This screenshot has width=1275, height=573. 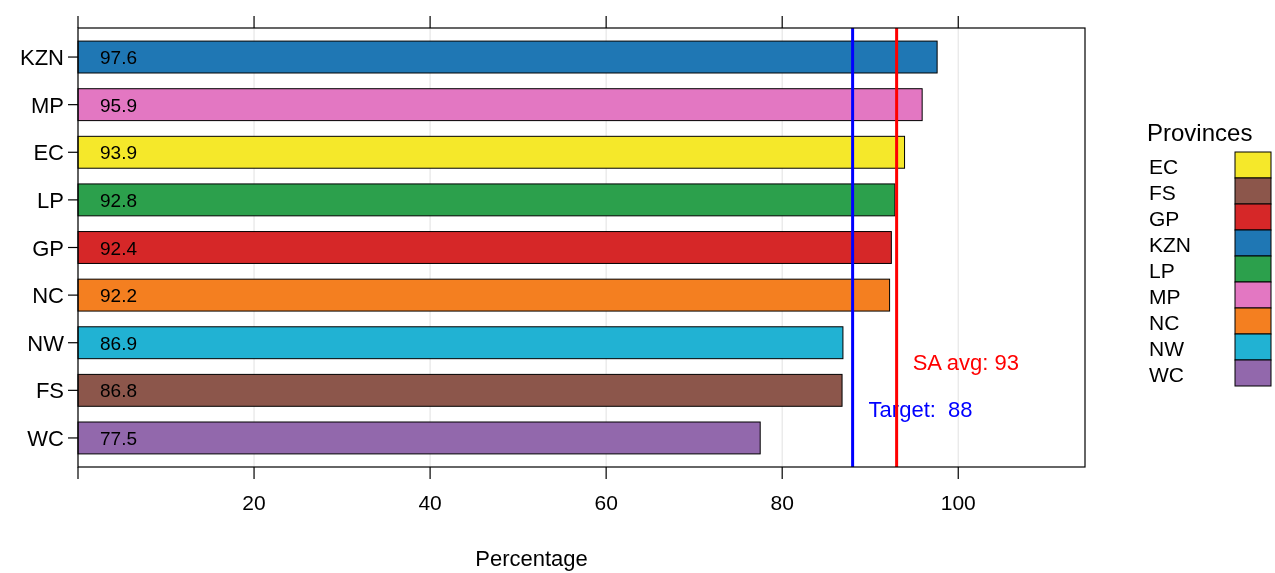 I want to click on y-tick-label: LP, so click(x=50, y=200).